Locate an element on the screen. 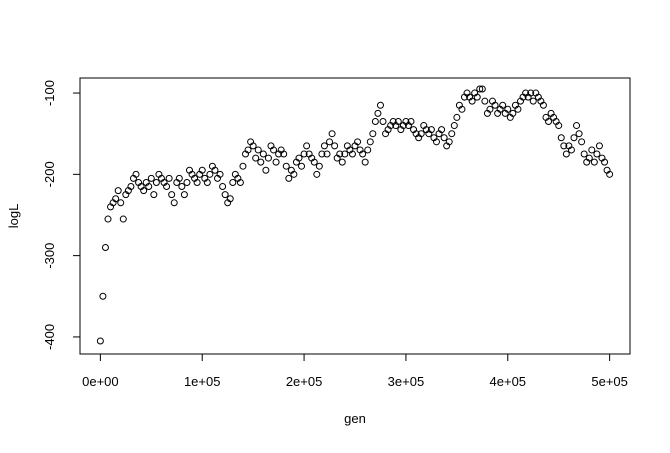 The width and height of the screenshot is (670, 453). x-axis-label: gen is located at coordinates (355, 418).